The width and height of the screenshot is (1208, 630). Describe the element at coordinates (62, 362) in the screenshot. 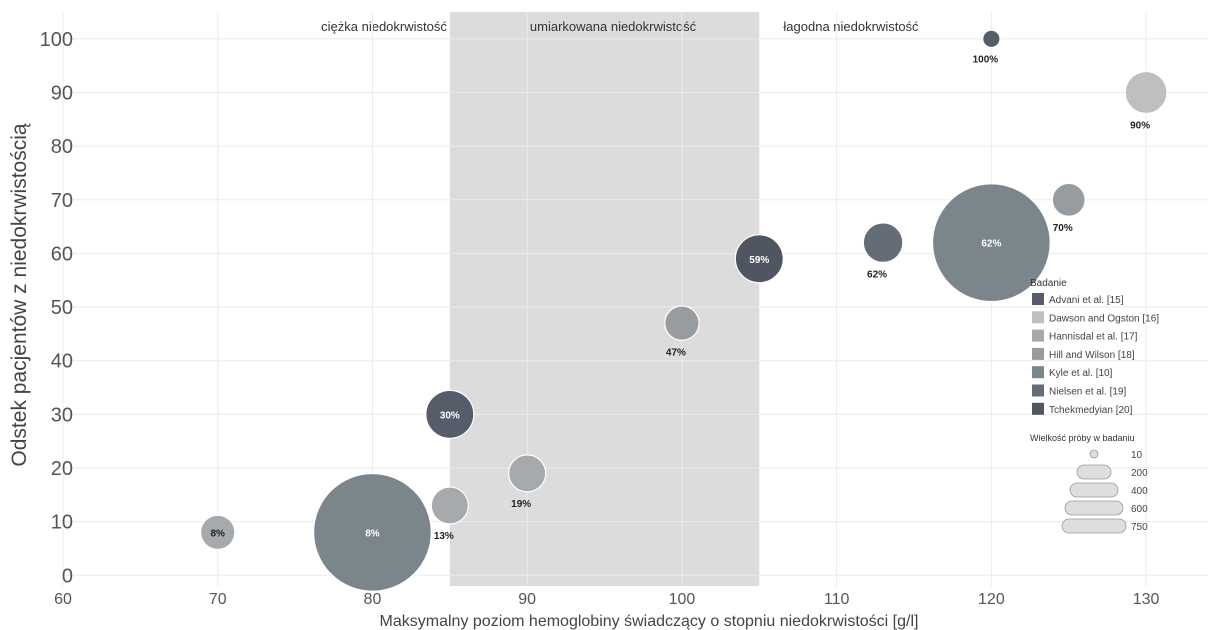

I see `y-tick-label: 40` at that location.